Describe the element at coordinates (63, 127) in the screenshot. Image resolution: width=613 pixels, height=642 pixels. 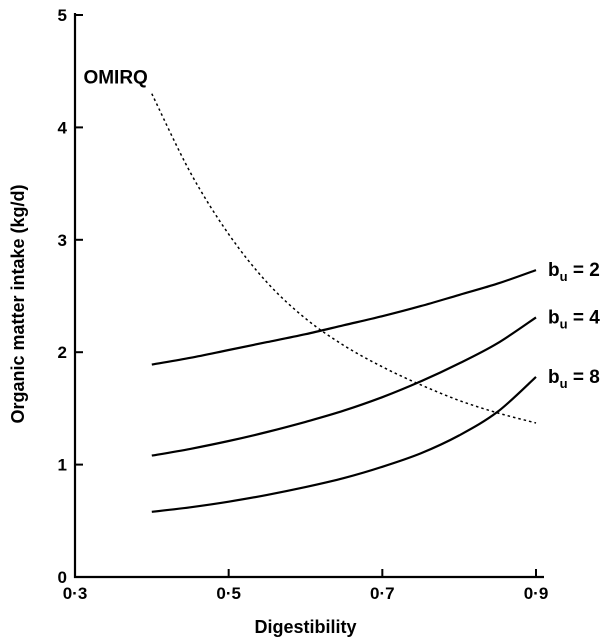
I see `y-tick-label-4: 4` at that location.